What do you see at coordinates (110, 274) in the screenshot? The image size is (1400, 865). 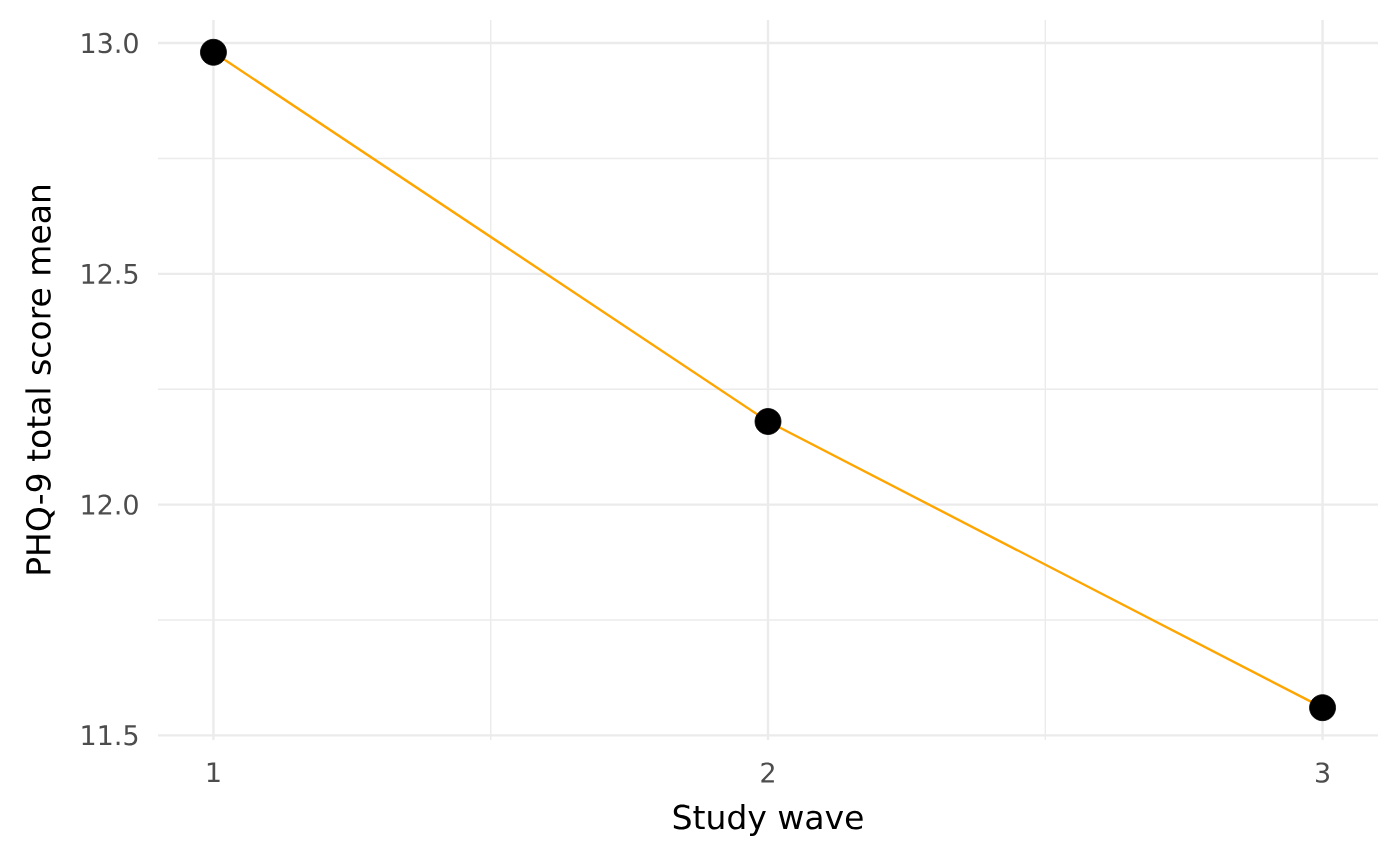 I see `y-tick-label: 12.5` at bounding box center [110, 274].